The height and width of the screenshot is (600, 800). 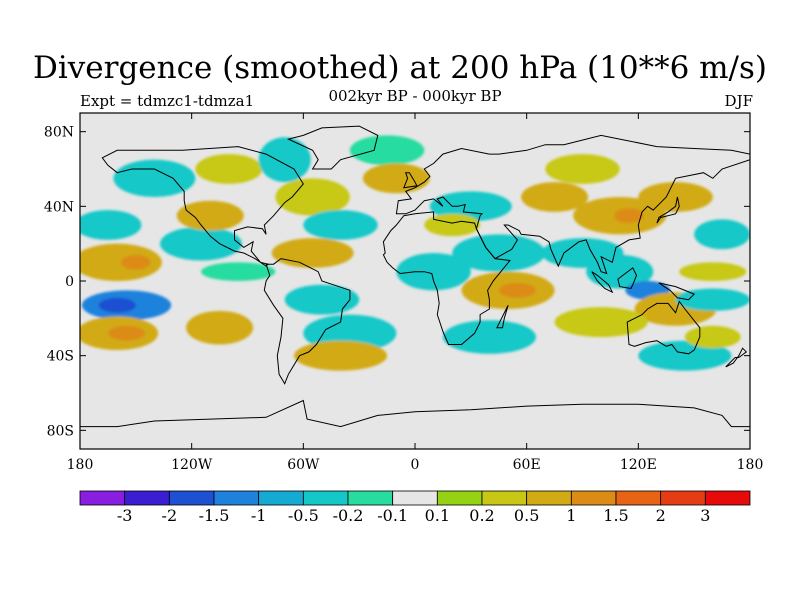 What do you see at coordinates (616, 515) in the screenshot?
I see `colorbar-label: 1.5` at bounding box center [616, 515].